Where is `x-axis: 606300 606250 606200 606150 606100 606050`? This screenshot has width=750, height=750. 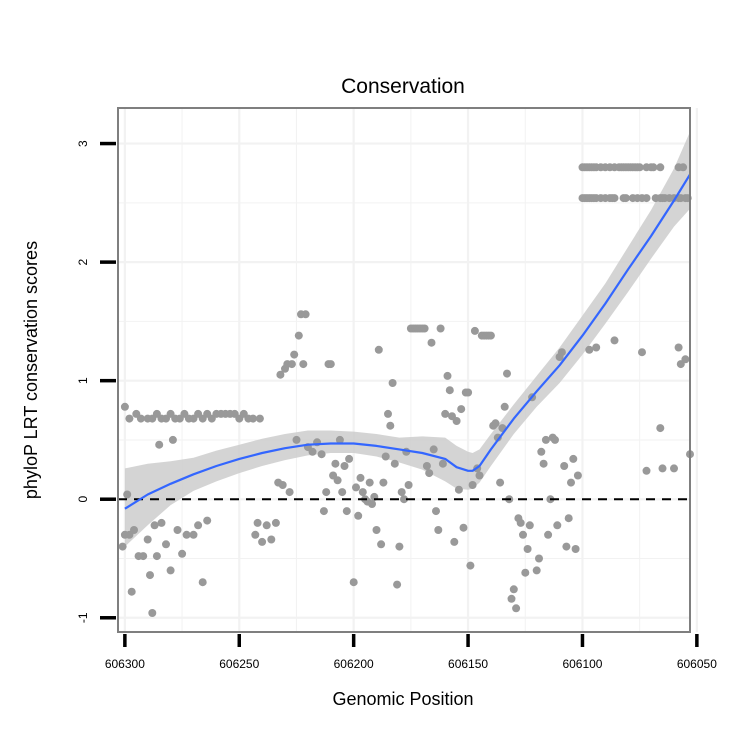
x-axis: 606300 606250 606200 606150 606100 606050 is located at coordinates (411, 652).